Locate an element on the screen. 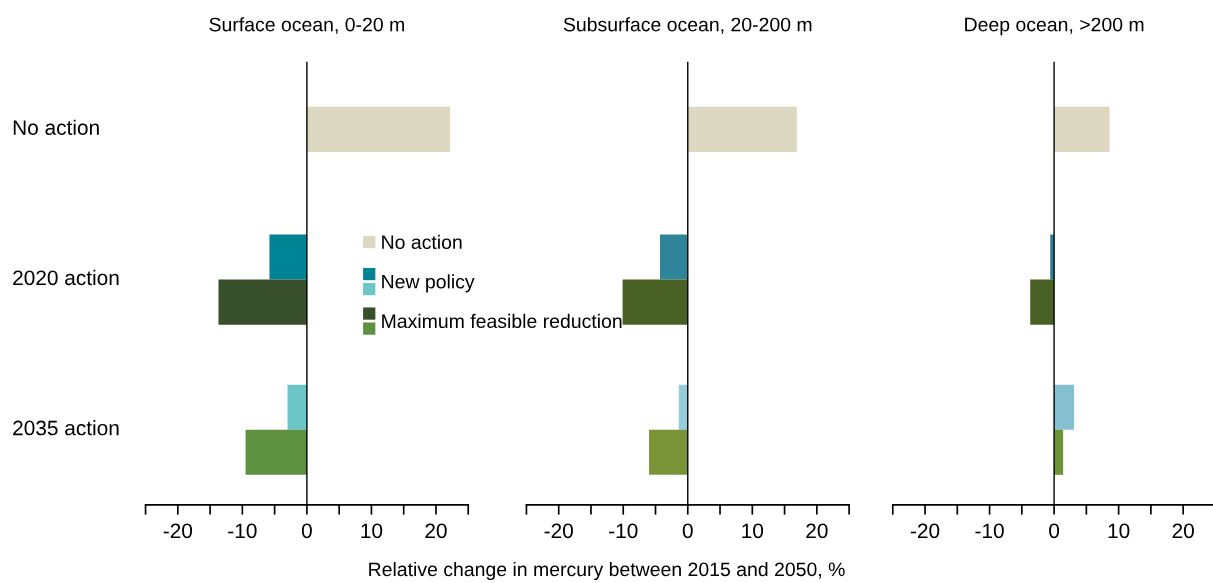  chart-title: Deep ocean, >200 m is located at coordinates (1054, 26).